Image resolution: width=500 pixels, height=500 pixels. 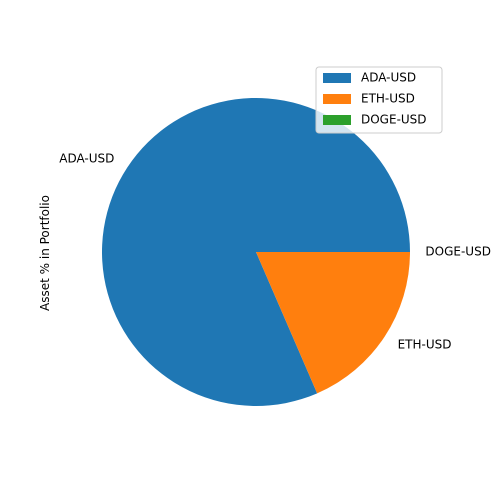 I want to click on slice-label-doge-usd: DOGE-USD, so click(x=458, y=252).